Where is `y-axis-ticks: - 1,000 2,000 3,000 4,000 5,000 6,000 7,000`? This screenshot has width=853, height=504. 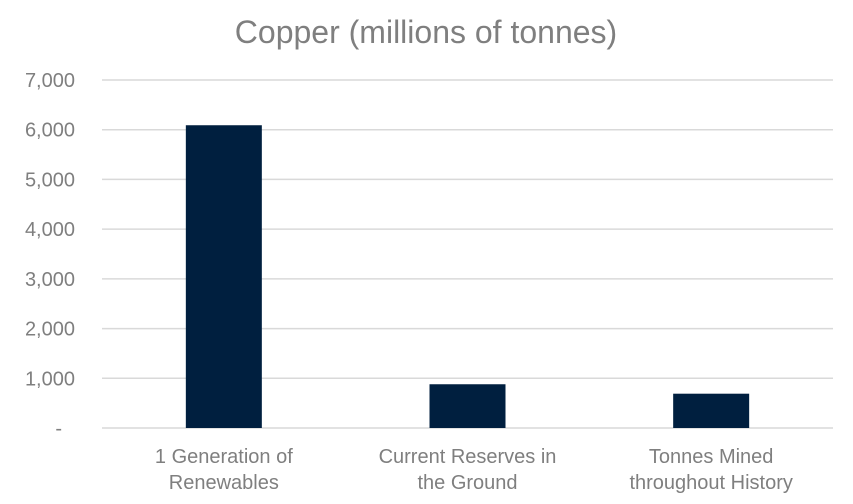
y-axis-ticks: - 1,000 2,000 3,000 4,000 5,000 6,000 7,000 is located at coordinates (50, 255).